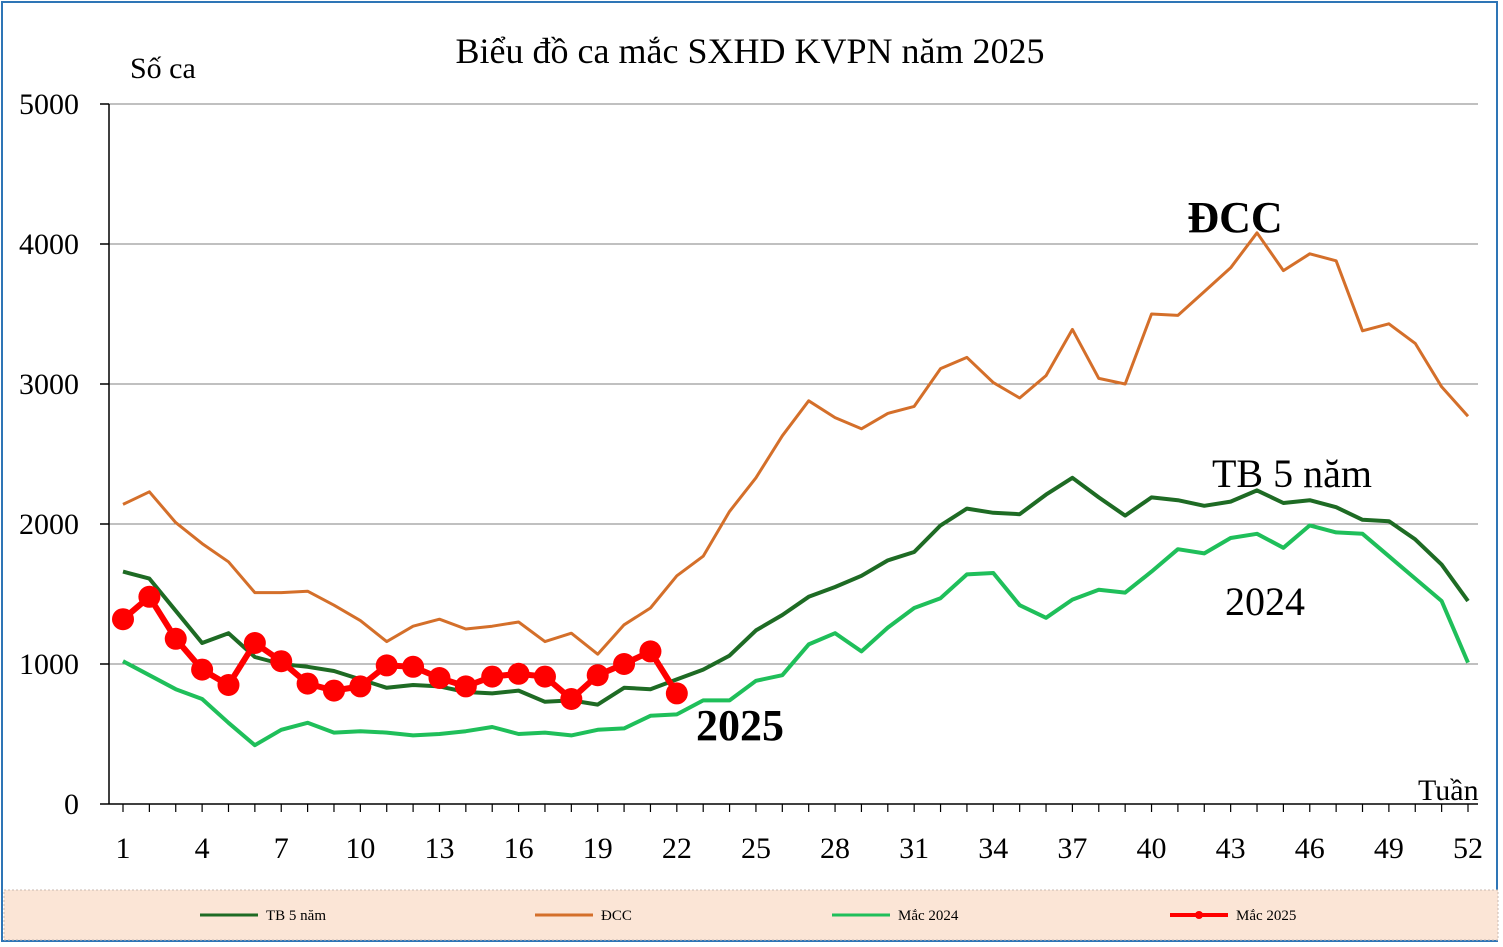 The image size is (1503, 947). What do you see at coordinates (439, 848) in the screenshot?
I see `x-tick-label-13: 13` at bounding box center [439, 848].